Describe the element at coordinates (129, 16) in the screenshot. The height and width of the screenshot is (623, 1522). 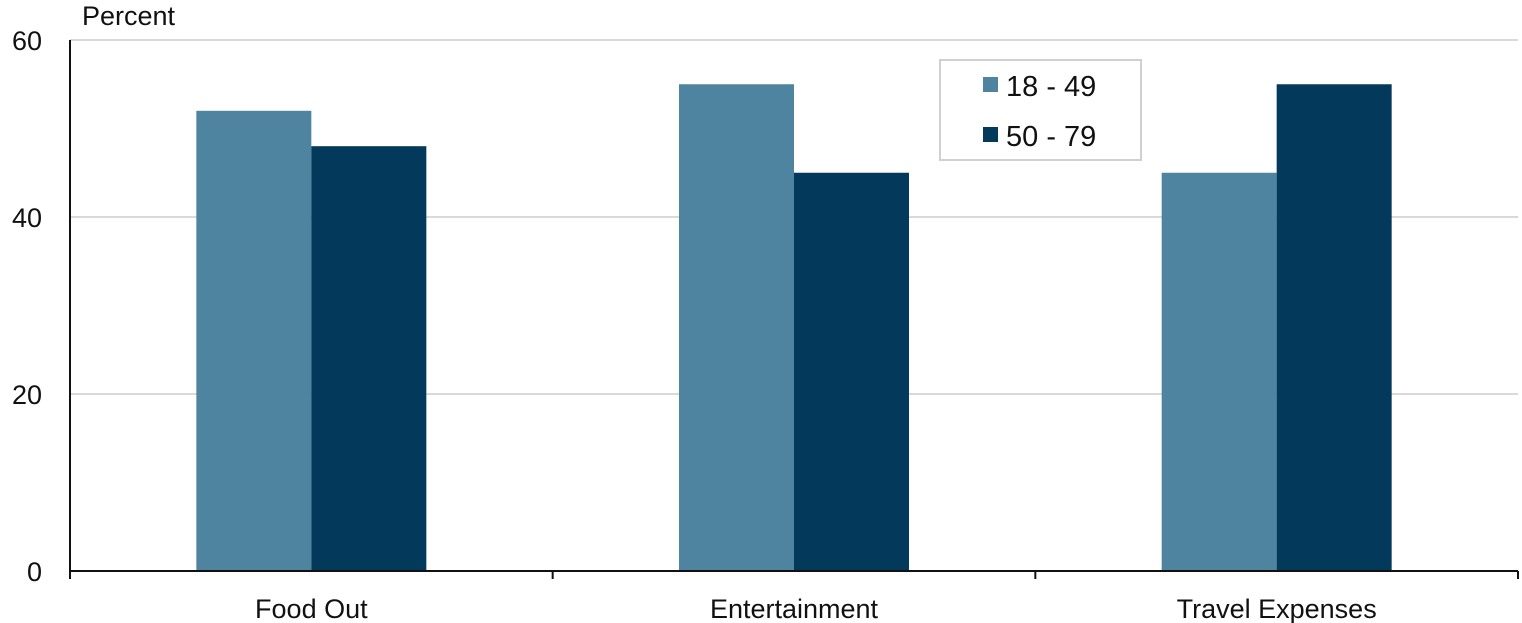
I see `y-axis-title: Percent` at that location.